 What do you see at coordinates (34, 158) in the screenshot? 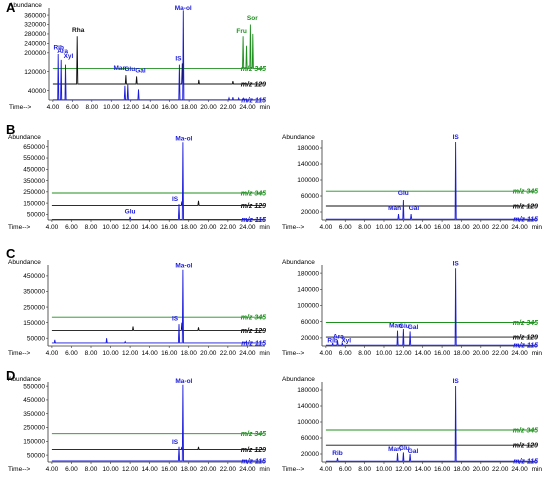
I see `y-tick-label: 550000` at bounding box center [34, 158].